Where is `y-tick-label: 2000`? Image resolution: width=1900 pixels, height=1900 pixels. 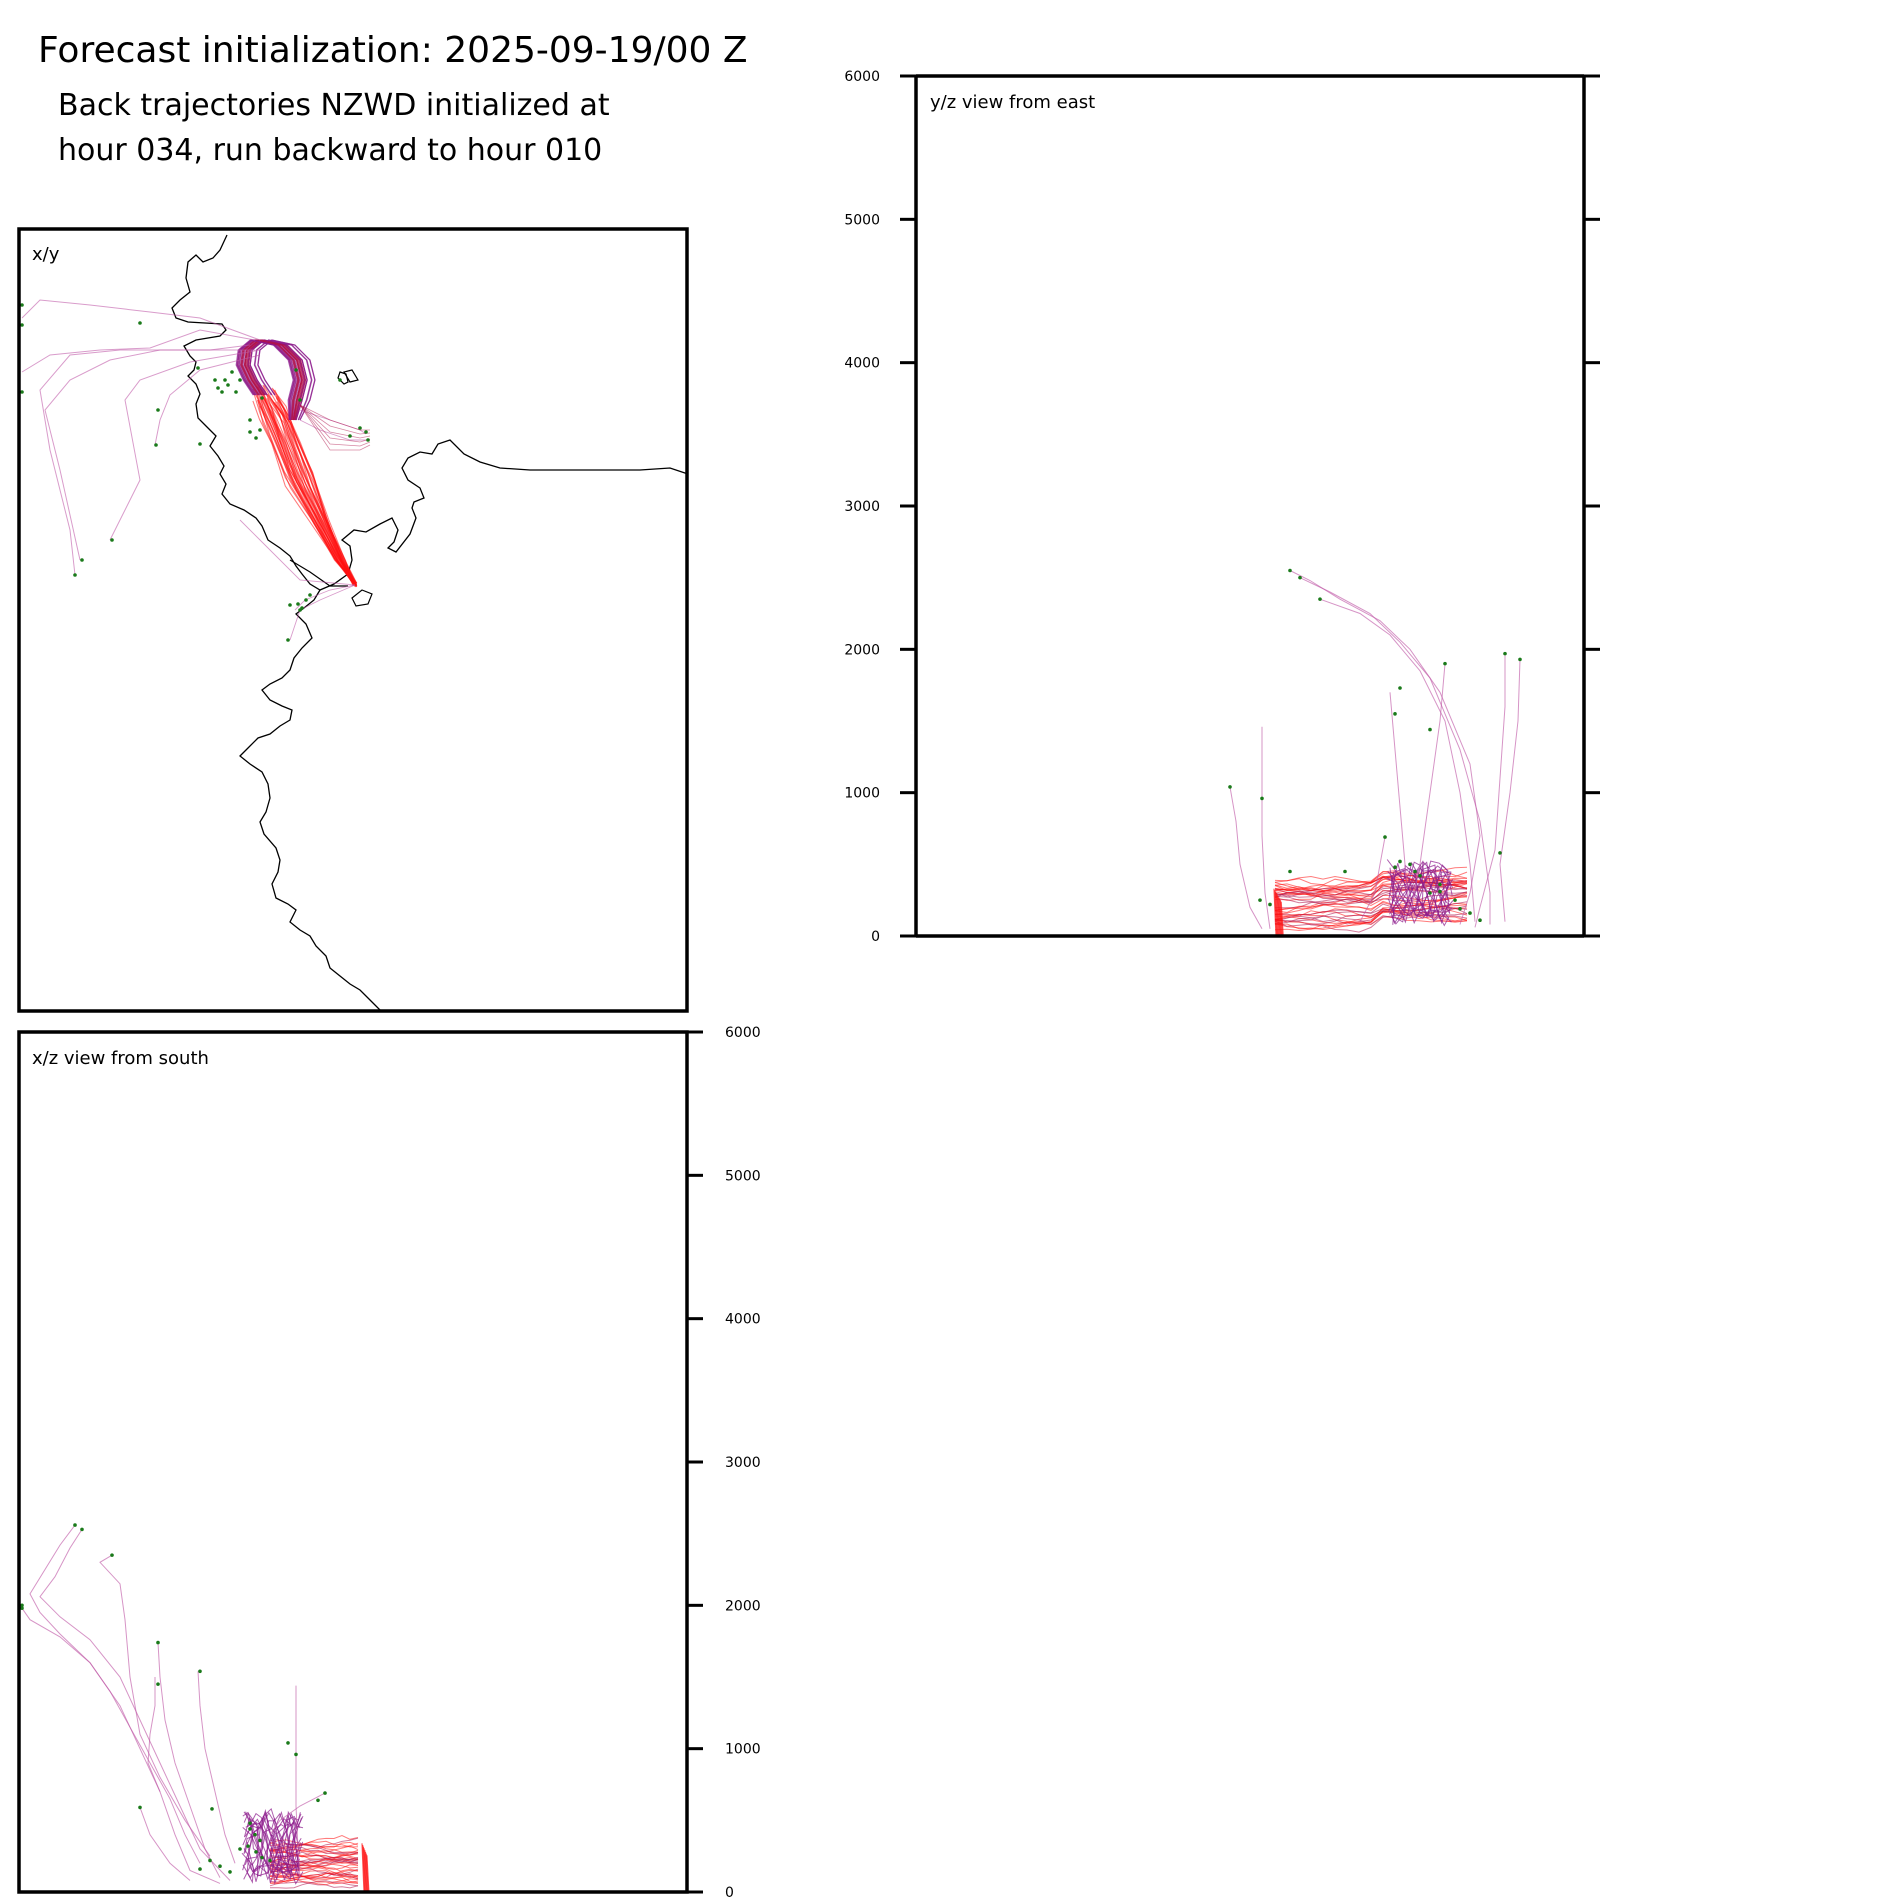 y-tick-label: 2000 is located at coordinates (862, 650).